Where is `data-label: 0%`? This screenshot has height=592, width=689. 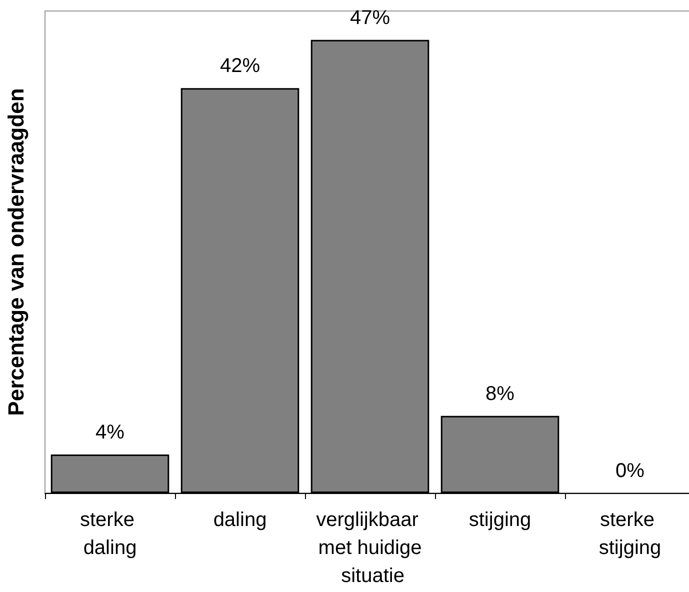 data-label: 0% is located at coordinates (630, 471).